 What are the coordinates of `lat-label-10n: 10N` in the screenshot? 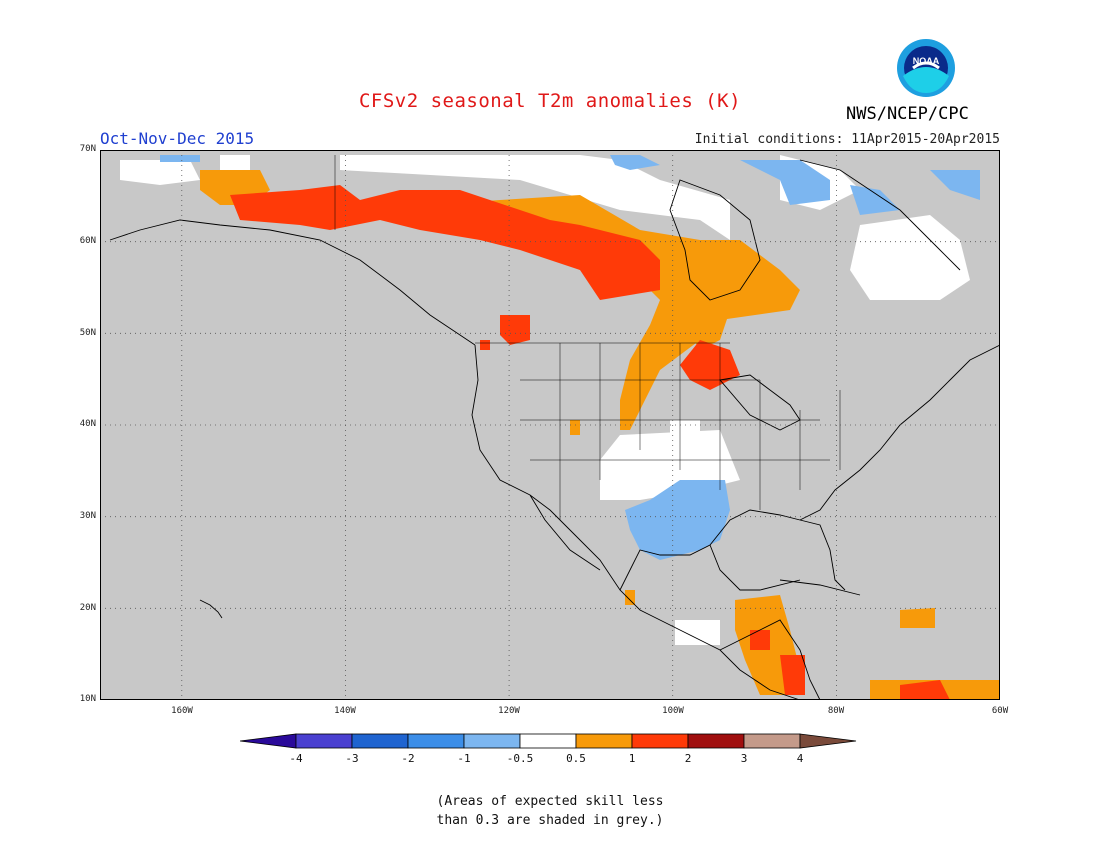 It's located at (87, 699).